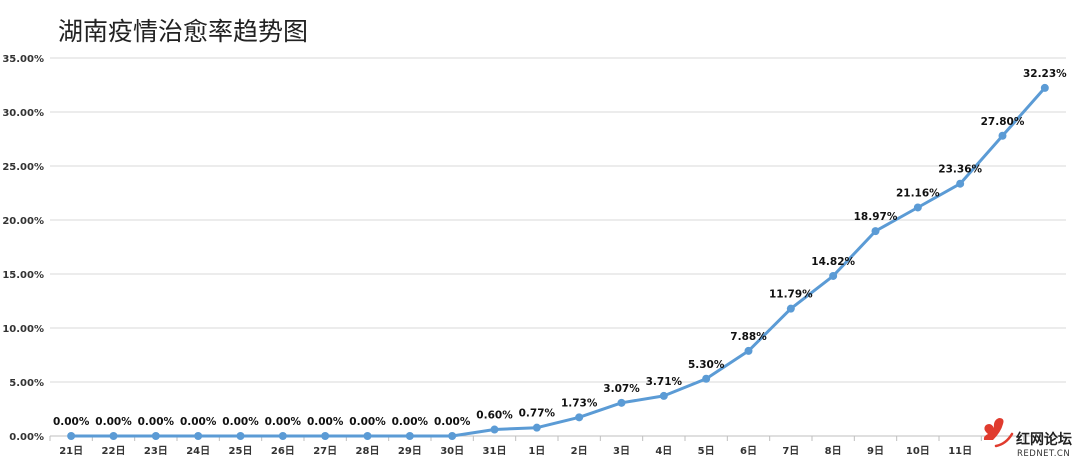  Describe the element at coordinates (579, 451) in the screenshot. I see `x-tick-label: 2日` at that location.